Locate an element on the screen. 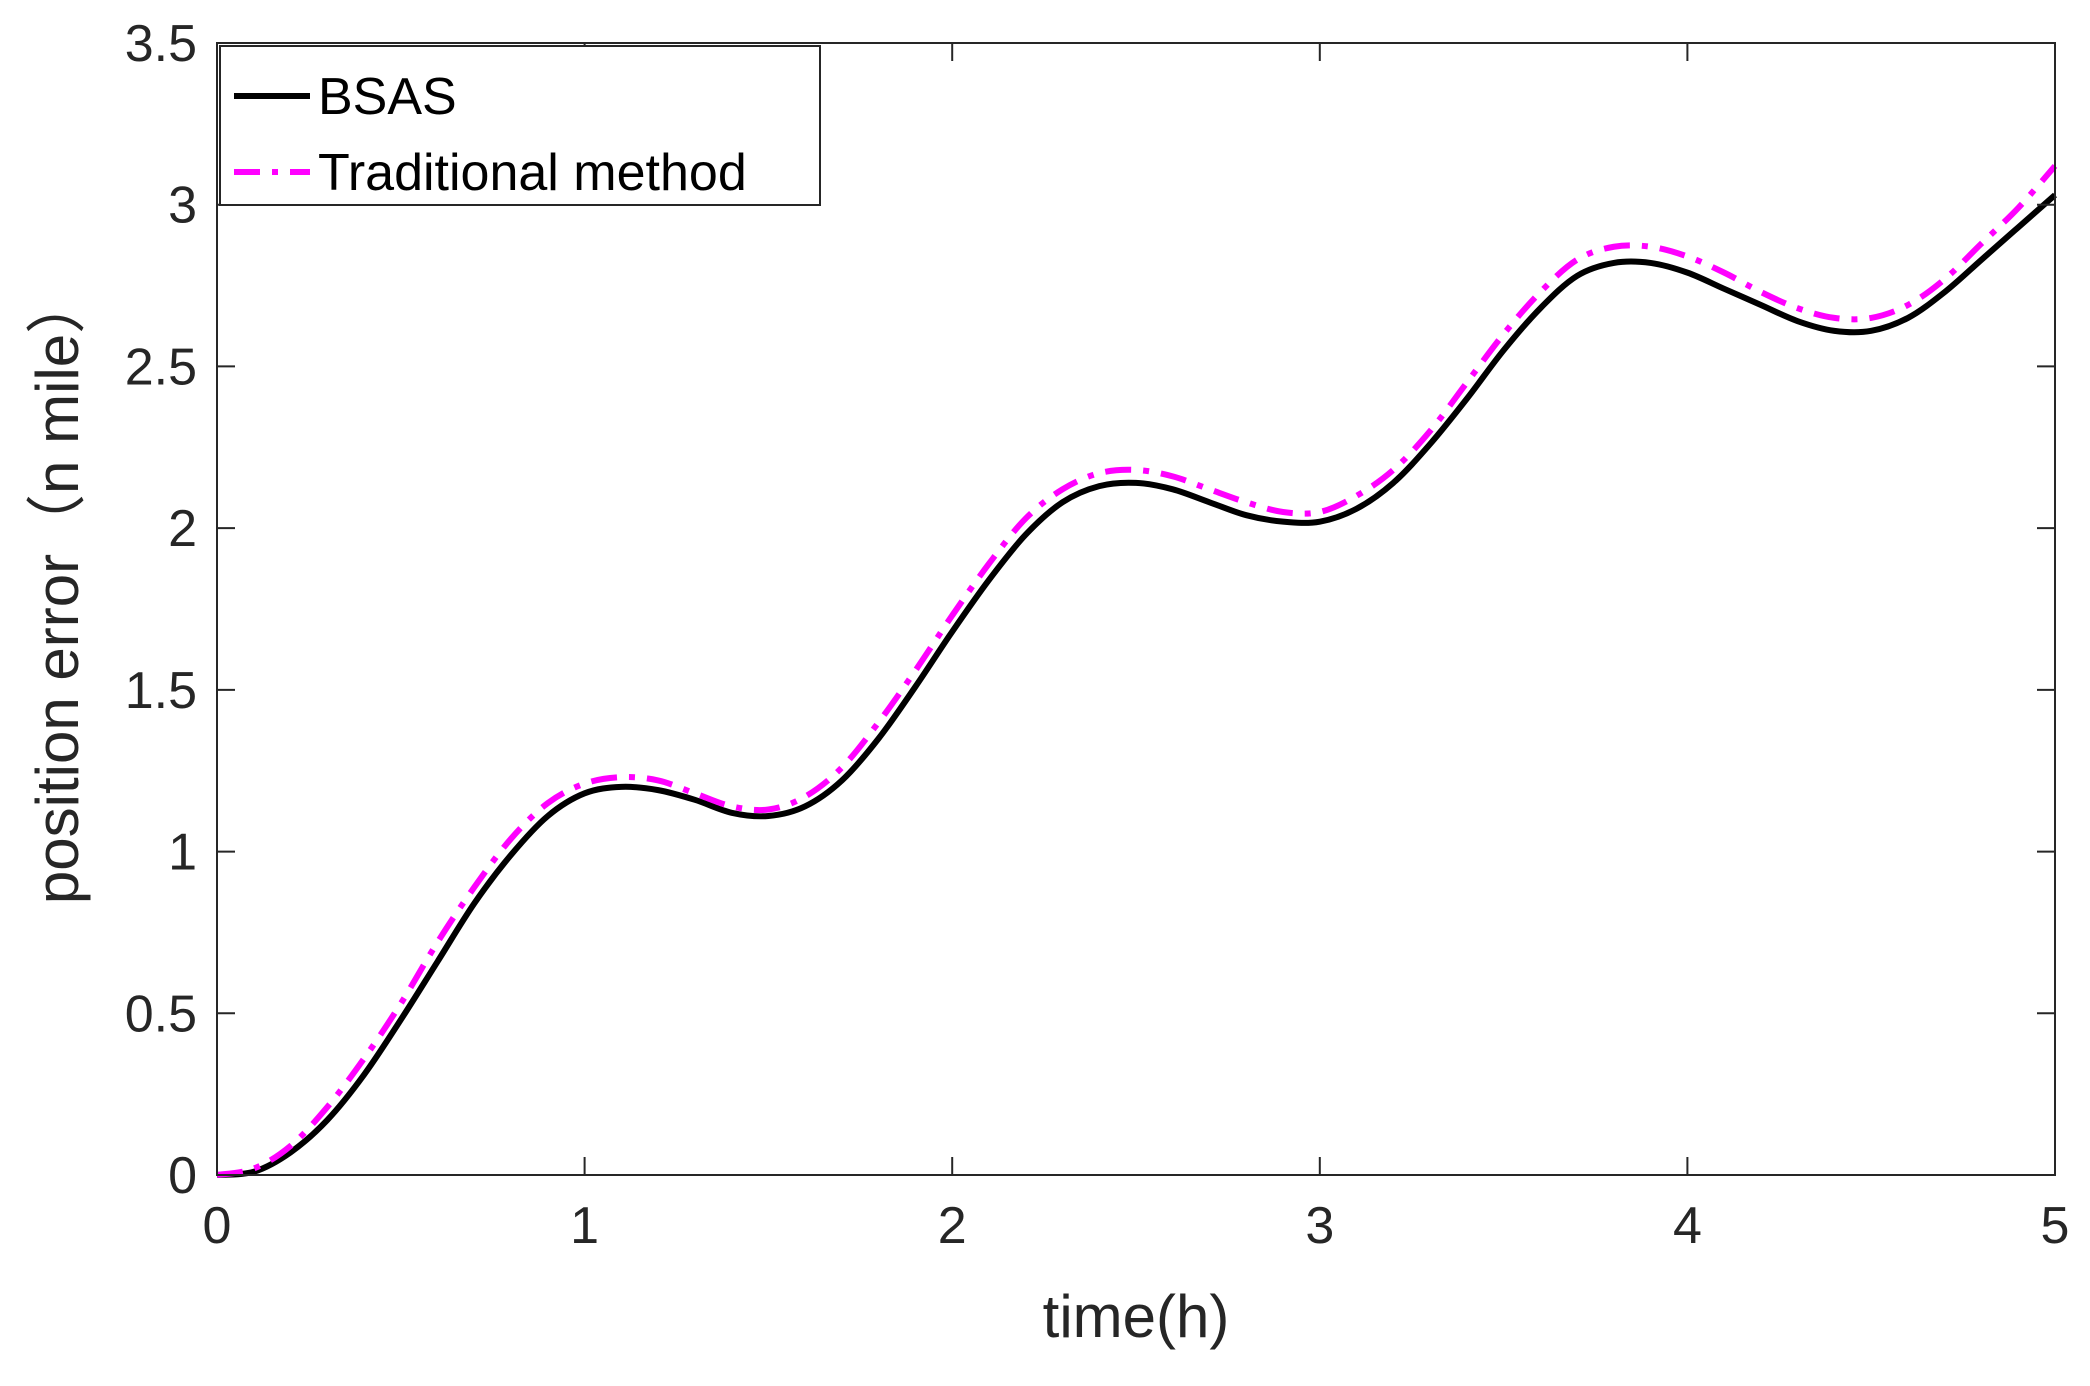  x-tick-label: 5 is located at coordinates (2055, 1226).